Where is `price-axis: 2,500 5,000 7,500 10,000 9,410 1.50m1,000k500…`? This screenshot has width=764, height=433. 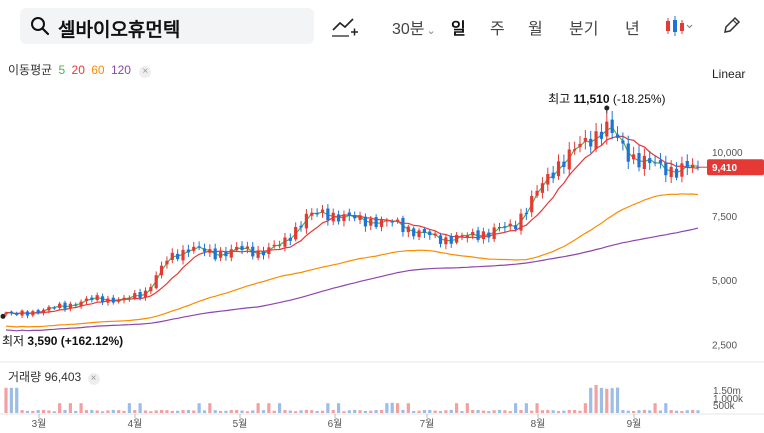 price-axis: 2,500 5,000 7,500 10,000 9,410 1.50m1,000k500… is located at coordinates (731, 280).